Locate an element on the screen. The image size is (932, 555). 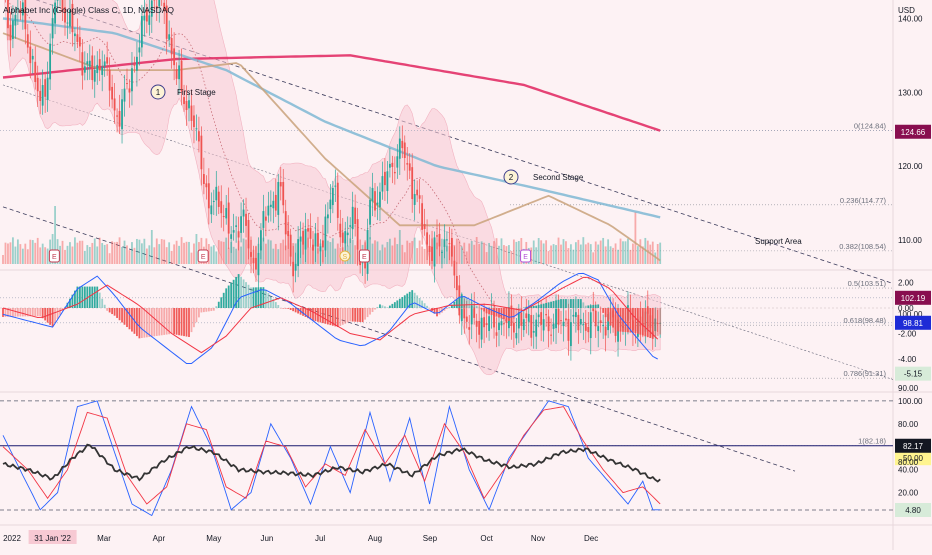
price-label-text: 102.19 is located at coordinates (913, 298).